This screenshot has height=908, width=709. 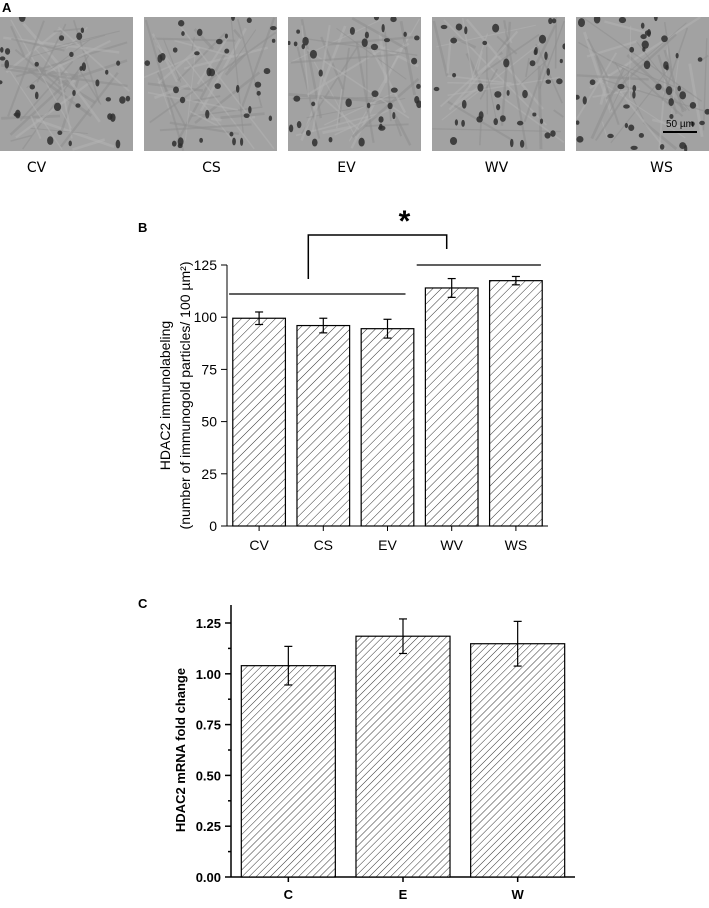 I want to click on micrograph-label-cs: CS, so click(x=211, y=168).